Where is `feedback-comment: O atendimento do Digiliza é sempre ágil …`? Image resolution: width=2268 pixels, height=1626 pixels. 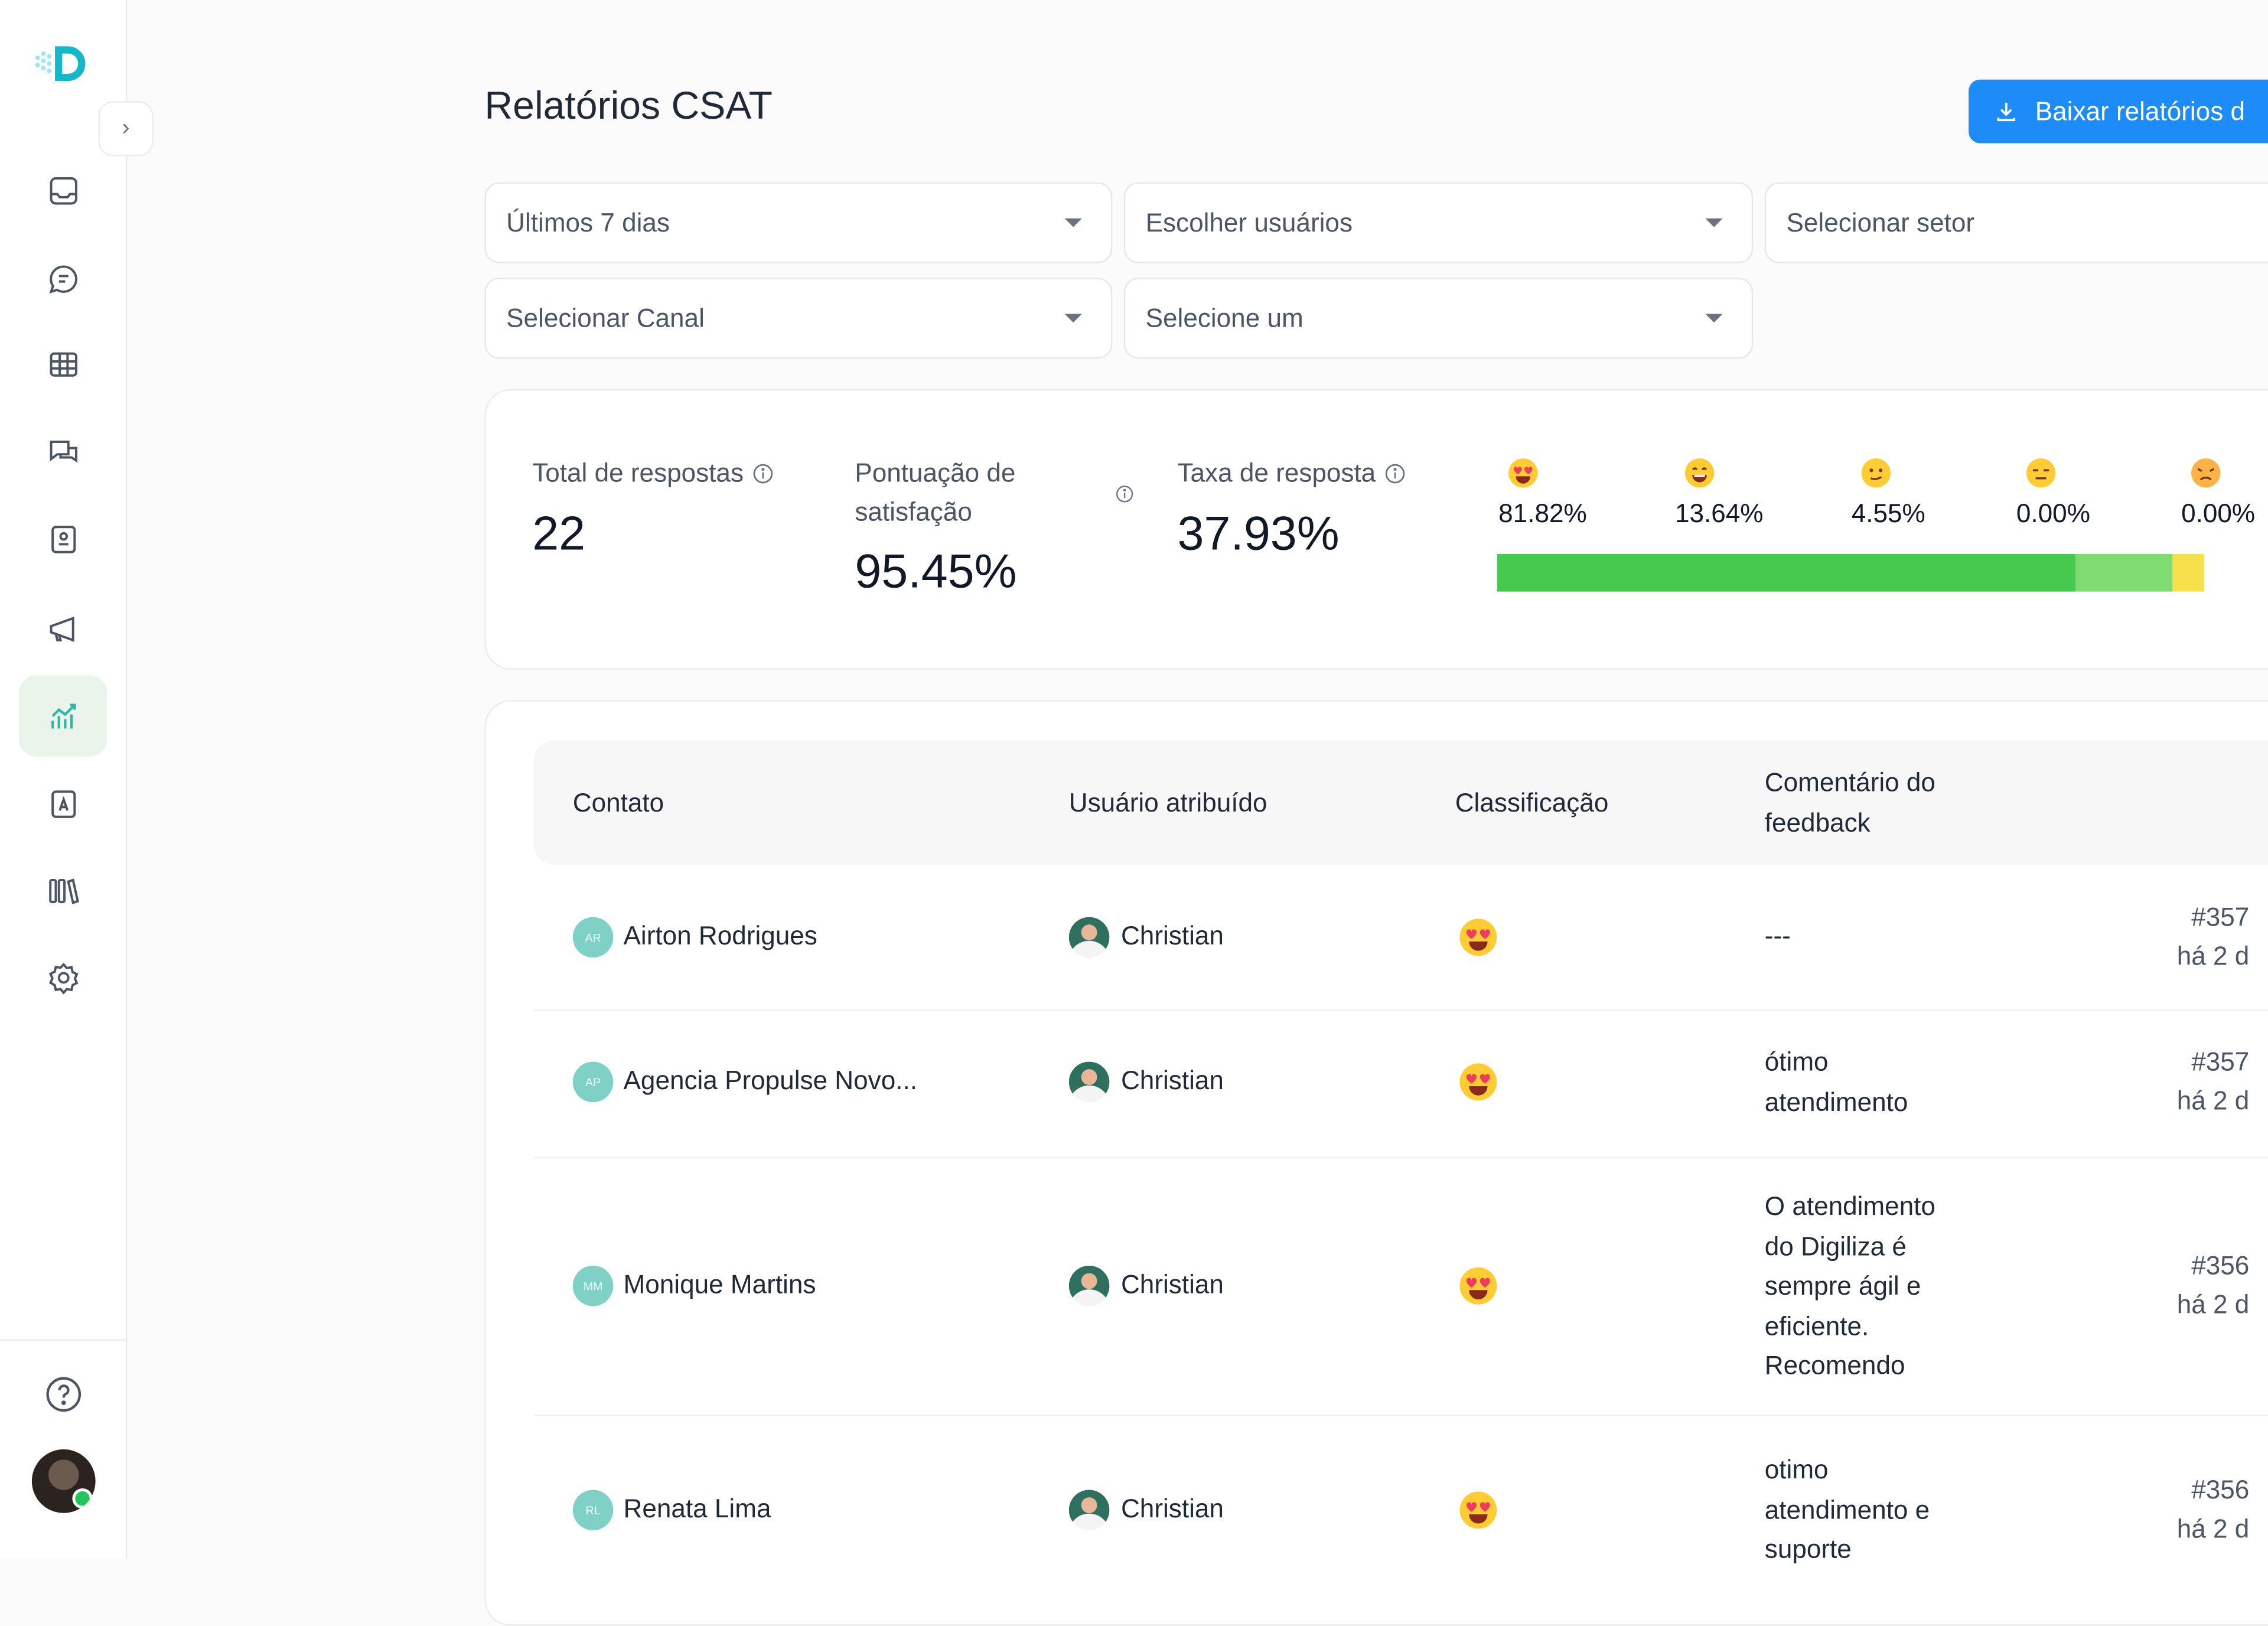
feedback-comment: O atendimento do Digiliza é sempre ágil … is located at coordinates (1849, 1285).